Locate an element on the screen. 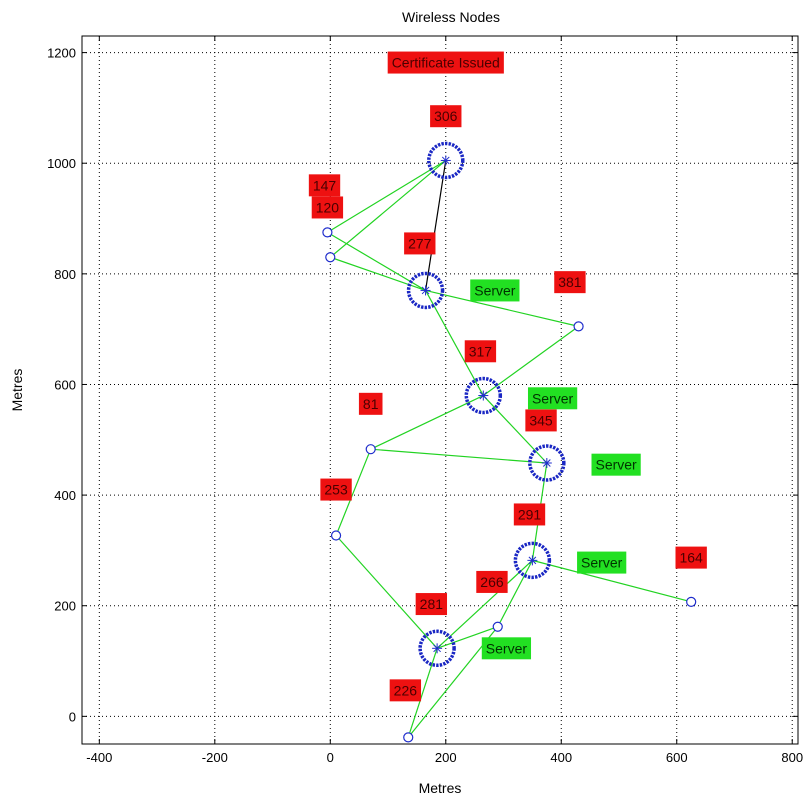 The image size is (811, 800). node-id-label: 253 is located at coordinates (336, 490).